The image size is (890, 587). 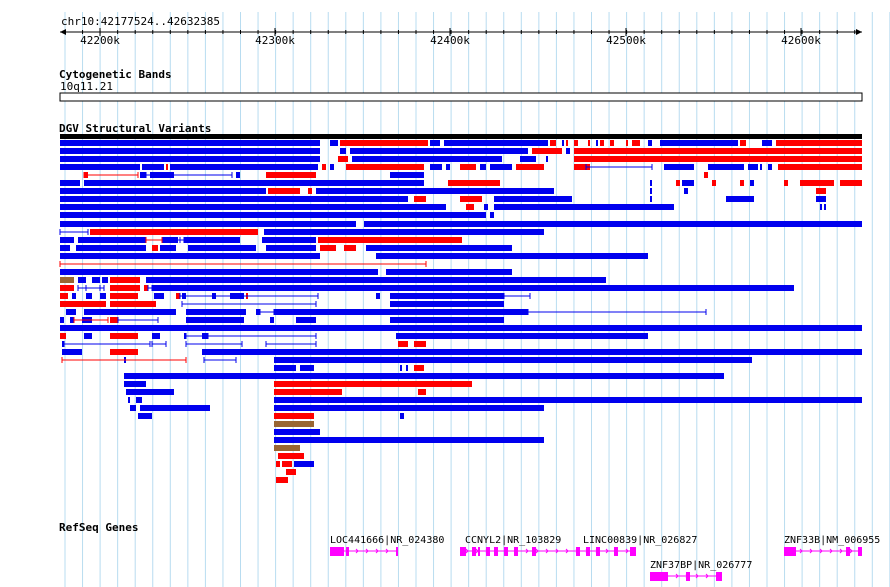 I want to click on gene-label-znf33b: ZNF33B|NM_006955, so click(x=832, y=540).